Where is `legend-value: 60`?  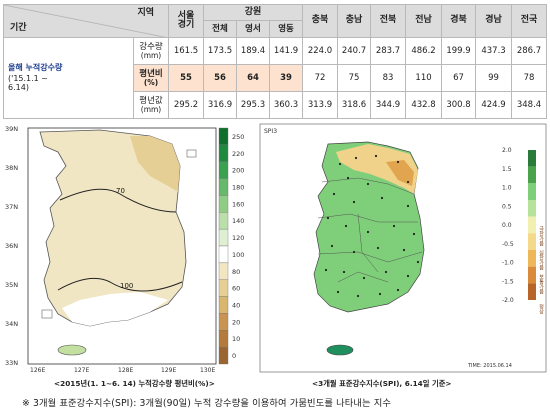 legend-value: 60 is located at coordinates (236, 289).